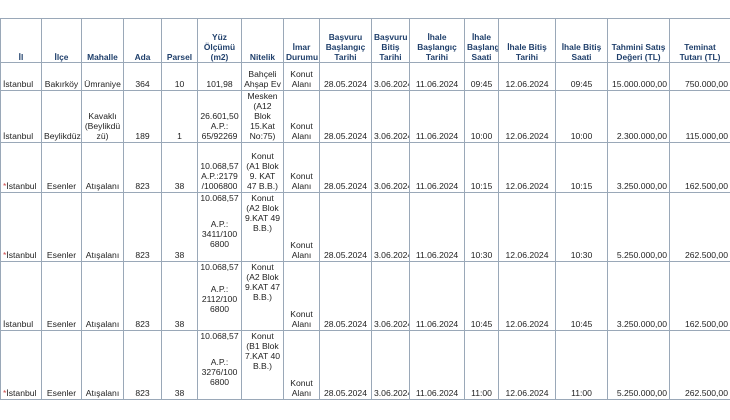  What do you see at coordinates (581, 40) in the screenshot?
I see `header-ihale-bitis-saati: İhale Bitiş Saati` at bounding box center [581, 40].